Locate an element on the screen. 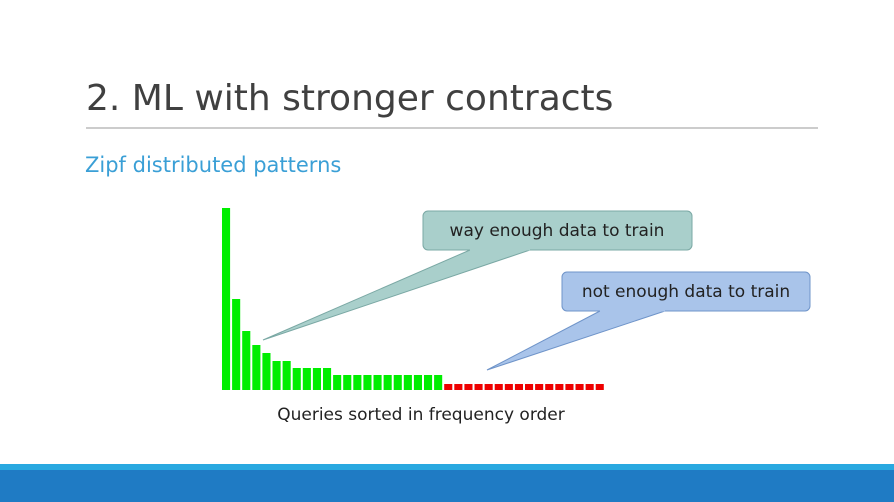 The height and width of the screenshot is (502, 894). callout-text: not enough data to train is located at coordinates (686, 292).